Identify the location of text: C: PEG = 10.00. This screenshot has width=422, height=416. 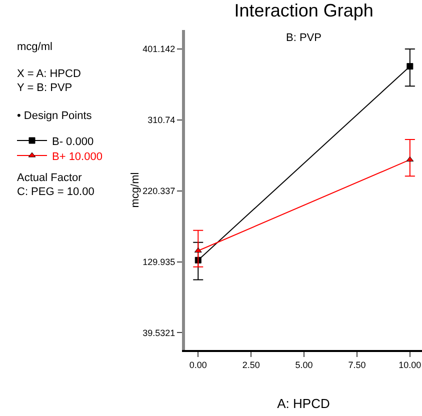
(55, 192).